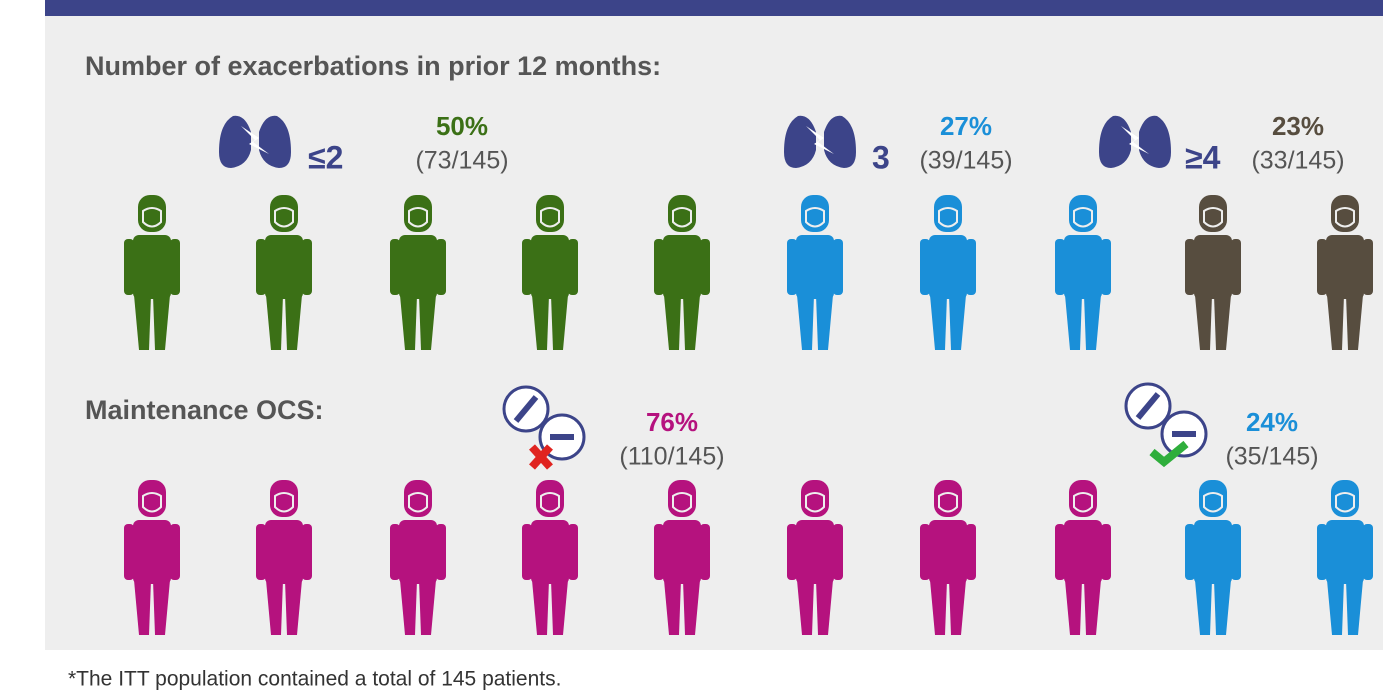 Image resolution: width=1383 pixels, height=694 pixels. What do you see at coordinates (672, 422) in the screenshot?
I see `group-percent: 76%` at bounding box center [672, 422].